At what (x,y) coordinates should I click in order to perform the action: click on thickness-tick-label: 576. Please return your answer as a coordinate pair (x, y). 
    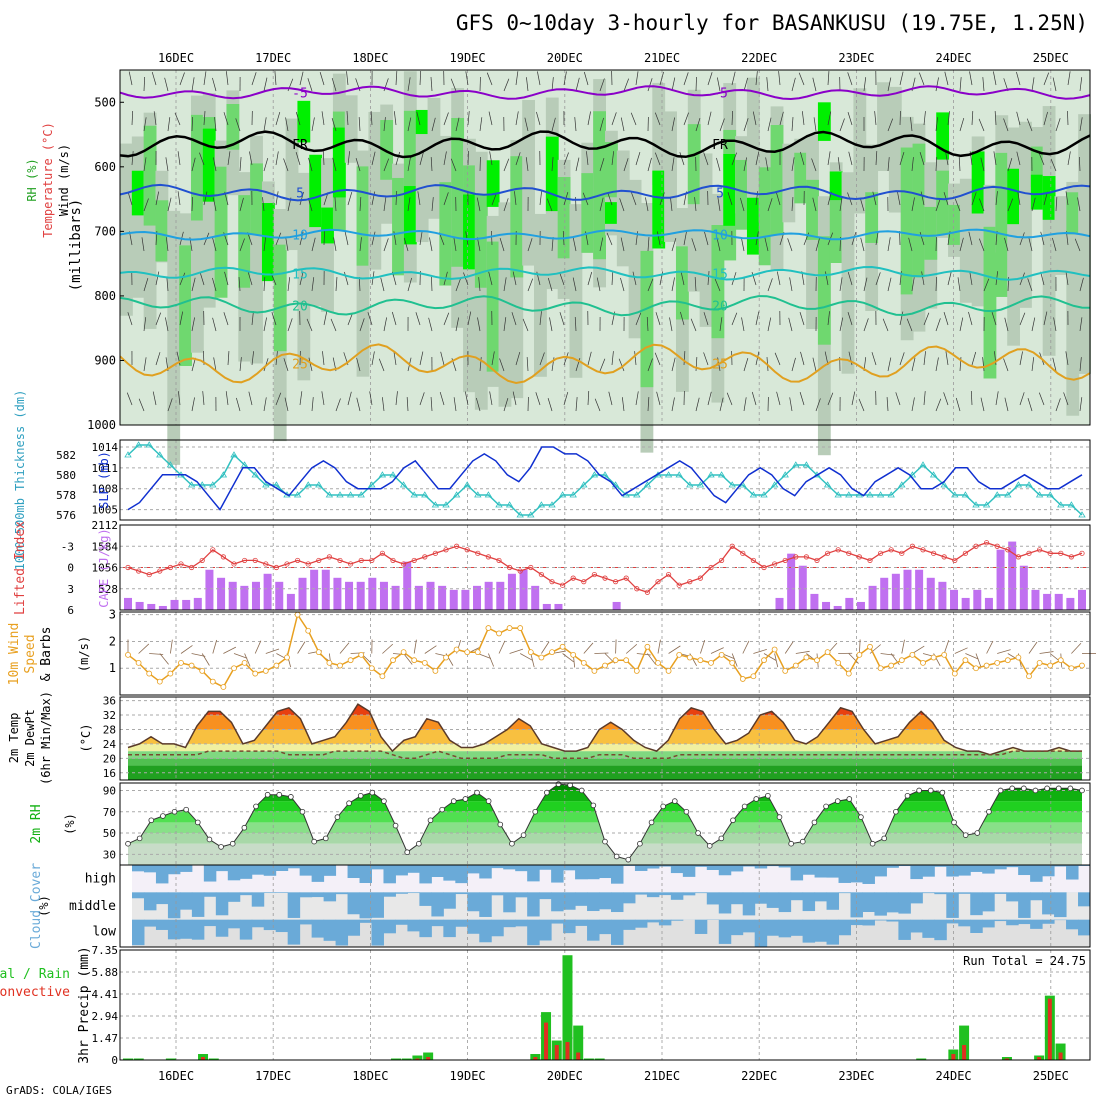
    Looking at the image, I should click on (66, 515).